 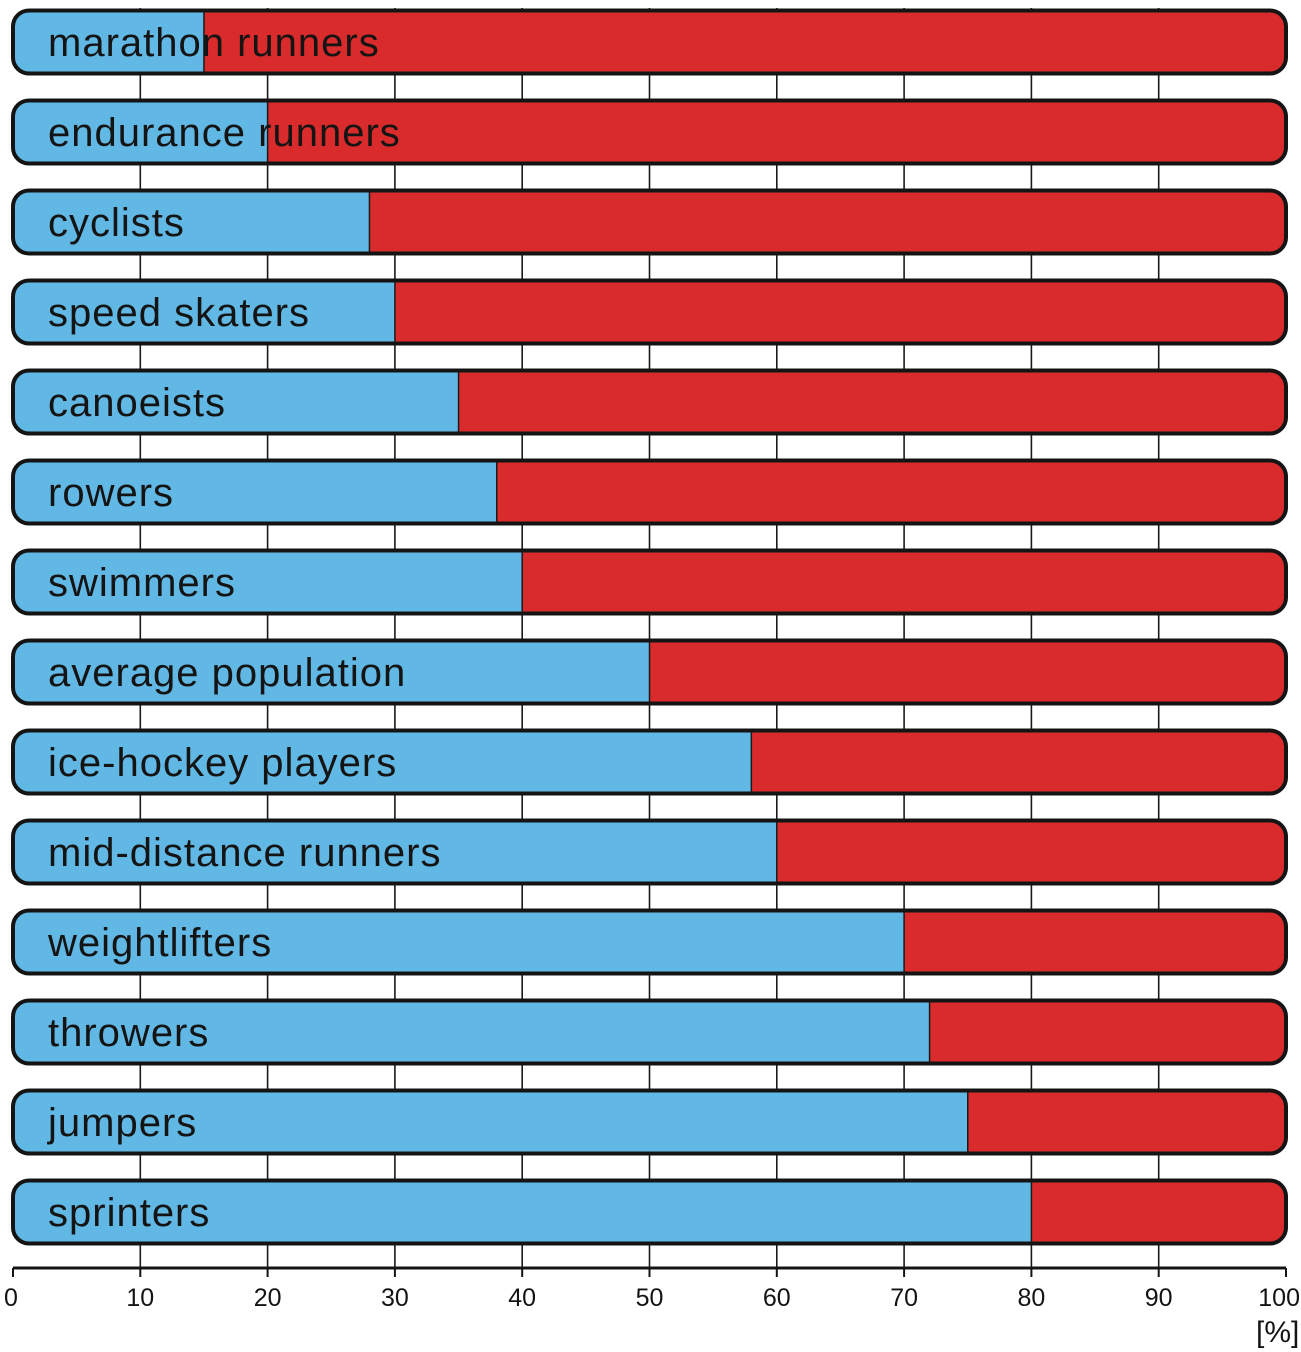 What do you see at coordinates (222, 763) in the screenshot?
I see `bar-label: ice-hockey players` at bounding box center [222, 763].